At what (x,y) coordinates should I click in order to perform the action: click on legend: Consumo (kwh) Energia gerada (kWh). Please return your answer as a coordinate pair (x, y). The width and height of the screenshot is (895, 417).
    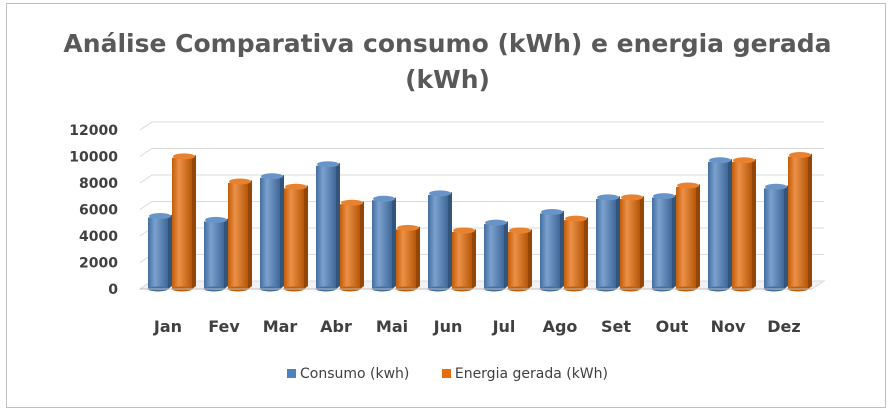
    Looking at the image, I should click on (447, 374).